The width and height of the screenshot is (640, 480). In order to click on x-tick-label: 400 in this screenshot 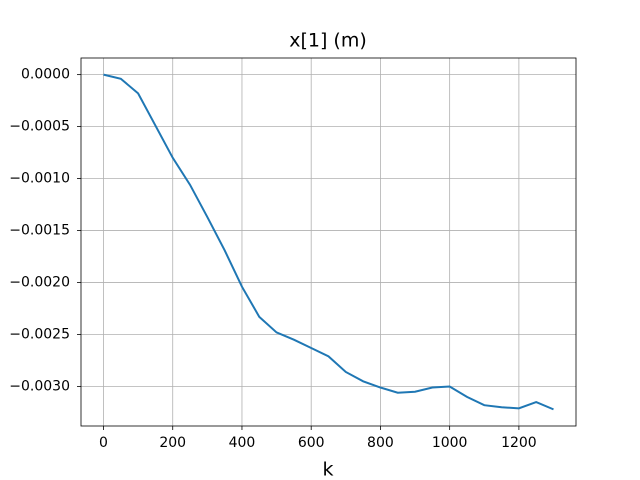, I will do `click(242, 443)`.